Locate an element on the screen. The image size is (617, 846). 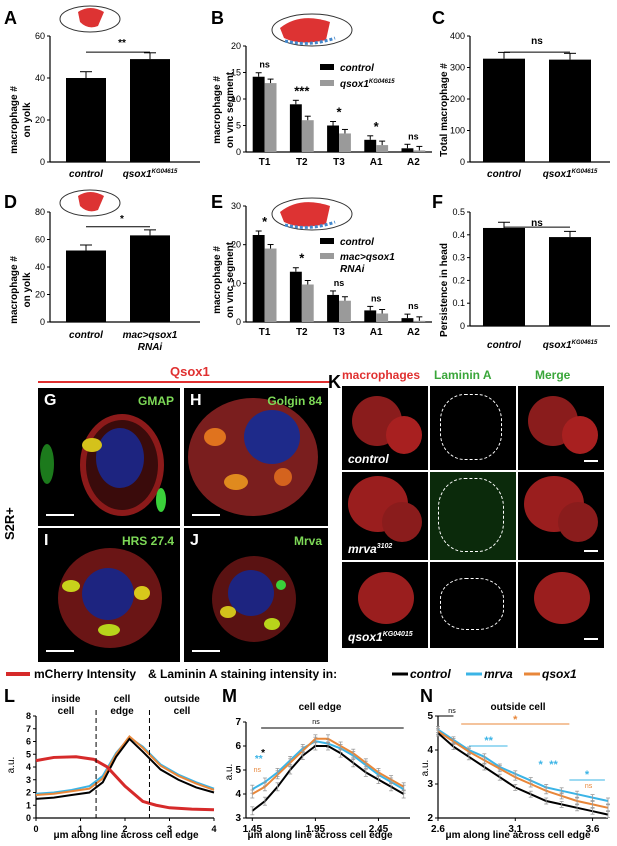
panel-label-d: D is located at coordinates (10, 202).